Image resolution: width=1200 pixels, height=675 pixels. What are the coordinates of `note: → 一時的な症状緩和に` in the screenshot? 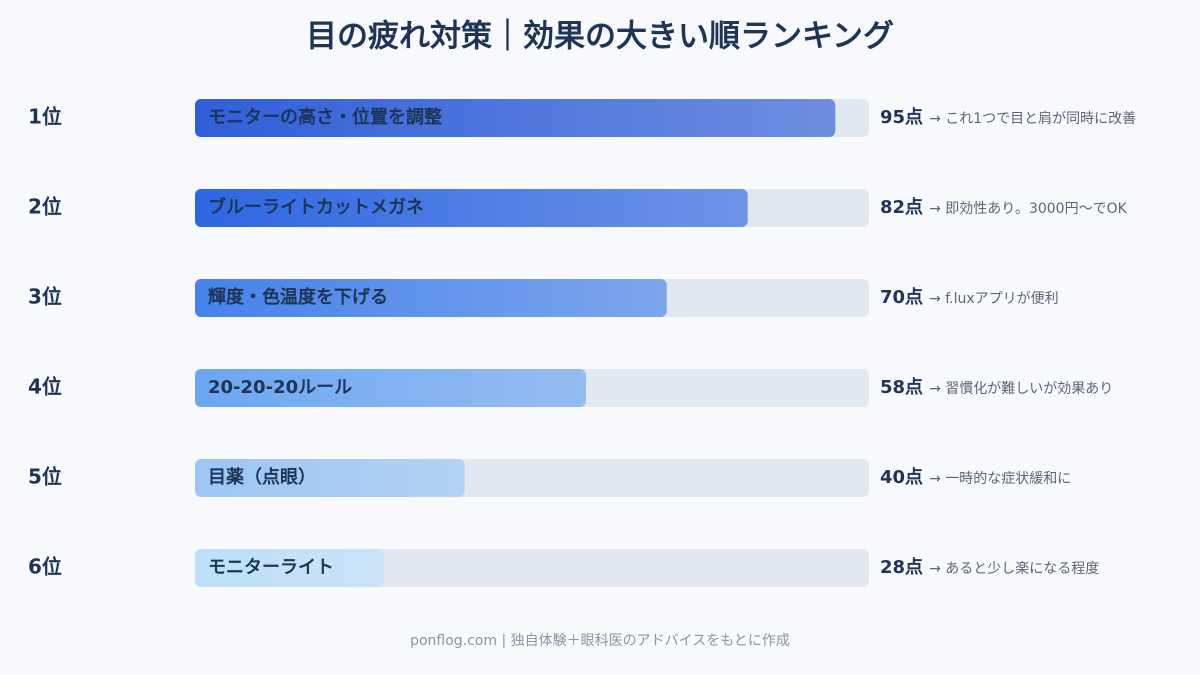 It's located at (1000, 479).